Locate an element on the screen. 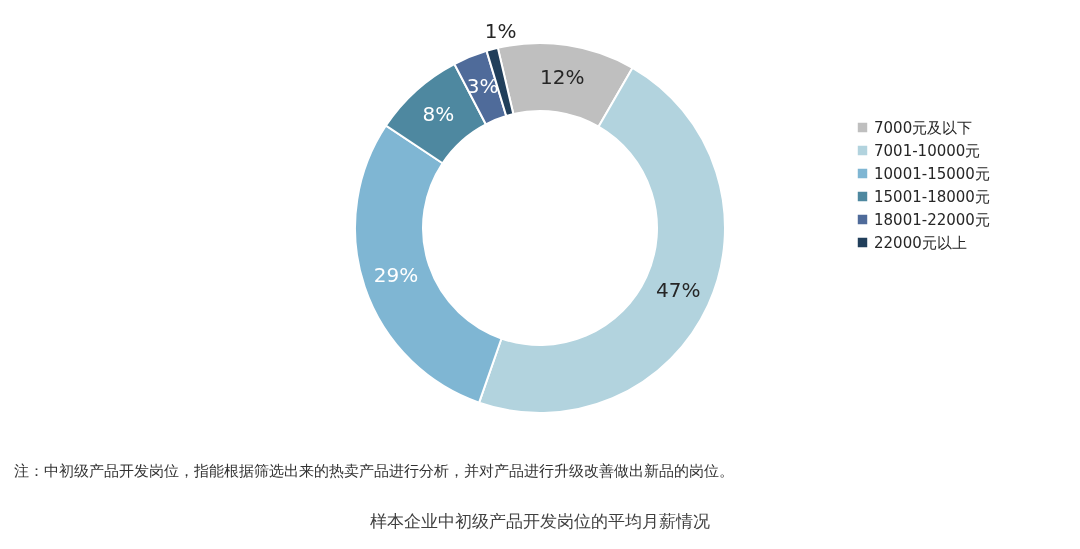 The image size is (1080, 549). data-label: 1% is located at coordinates (500, 30).